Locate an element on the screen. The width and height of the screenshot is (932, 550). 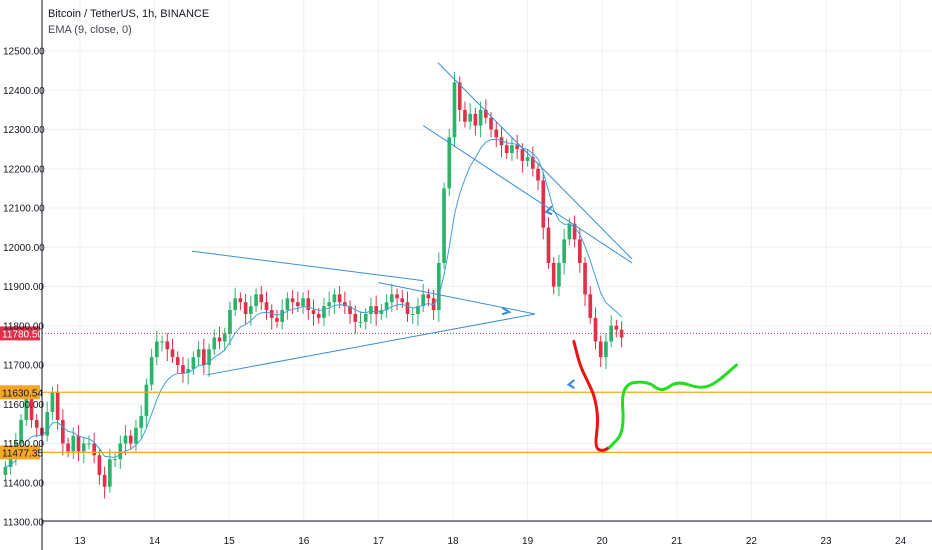
x-tick-label: 24 is located at coordinates (901, 541).